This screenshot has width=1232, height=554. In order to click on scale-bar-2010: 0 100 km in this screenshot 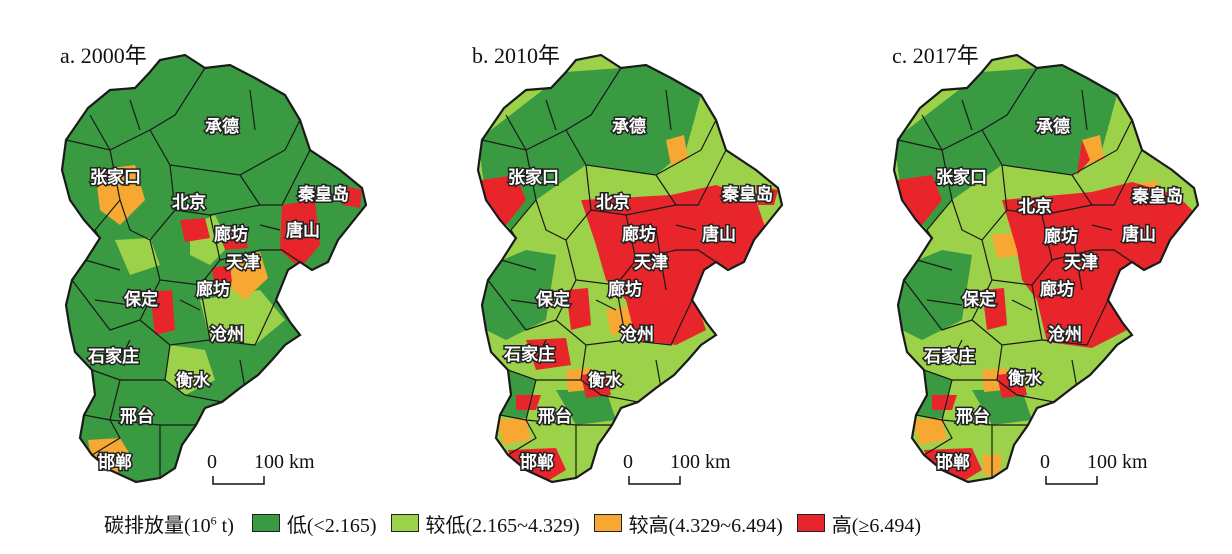, I will do `click(677, 468)`.